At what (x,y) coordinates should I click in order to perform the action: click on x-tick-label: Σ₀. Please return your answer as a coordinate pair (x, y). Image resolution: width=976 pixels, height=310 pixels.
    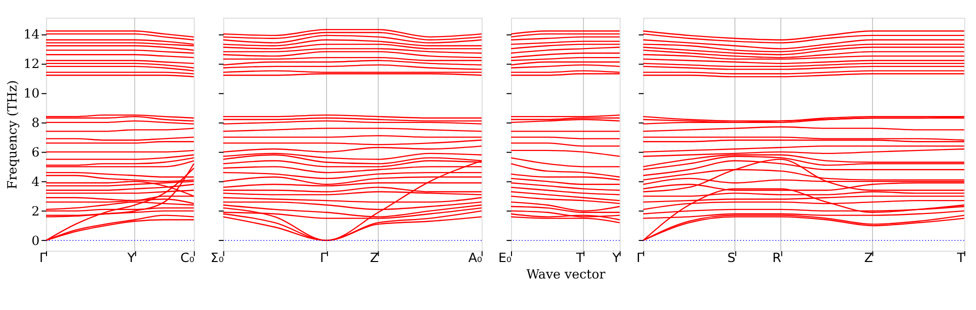
    Looking at the image, I should click on (217, 257).